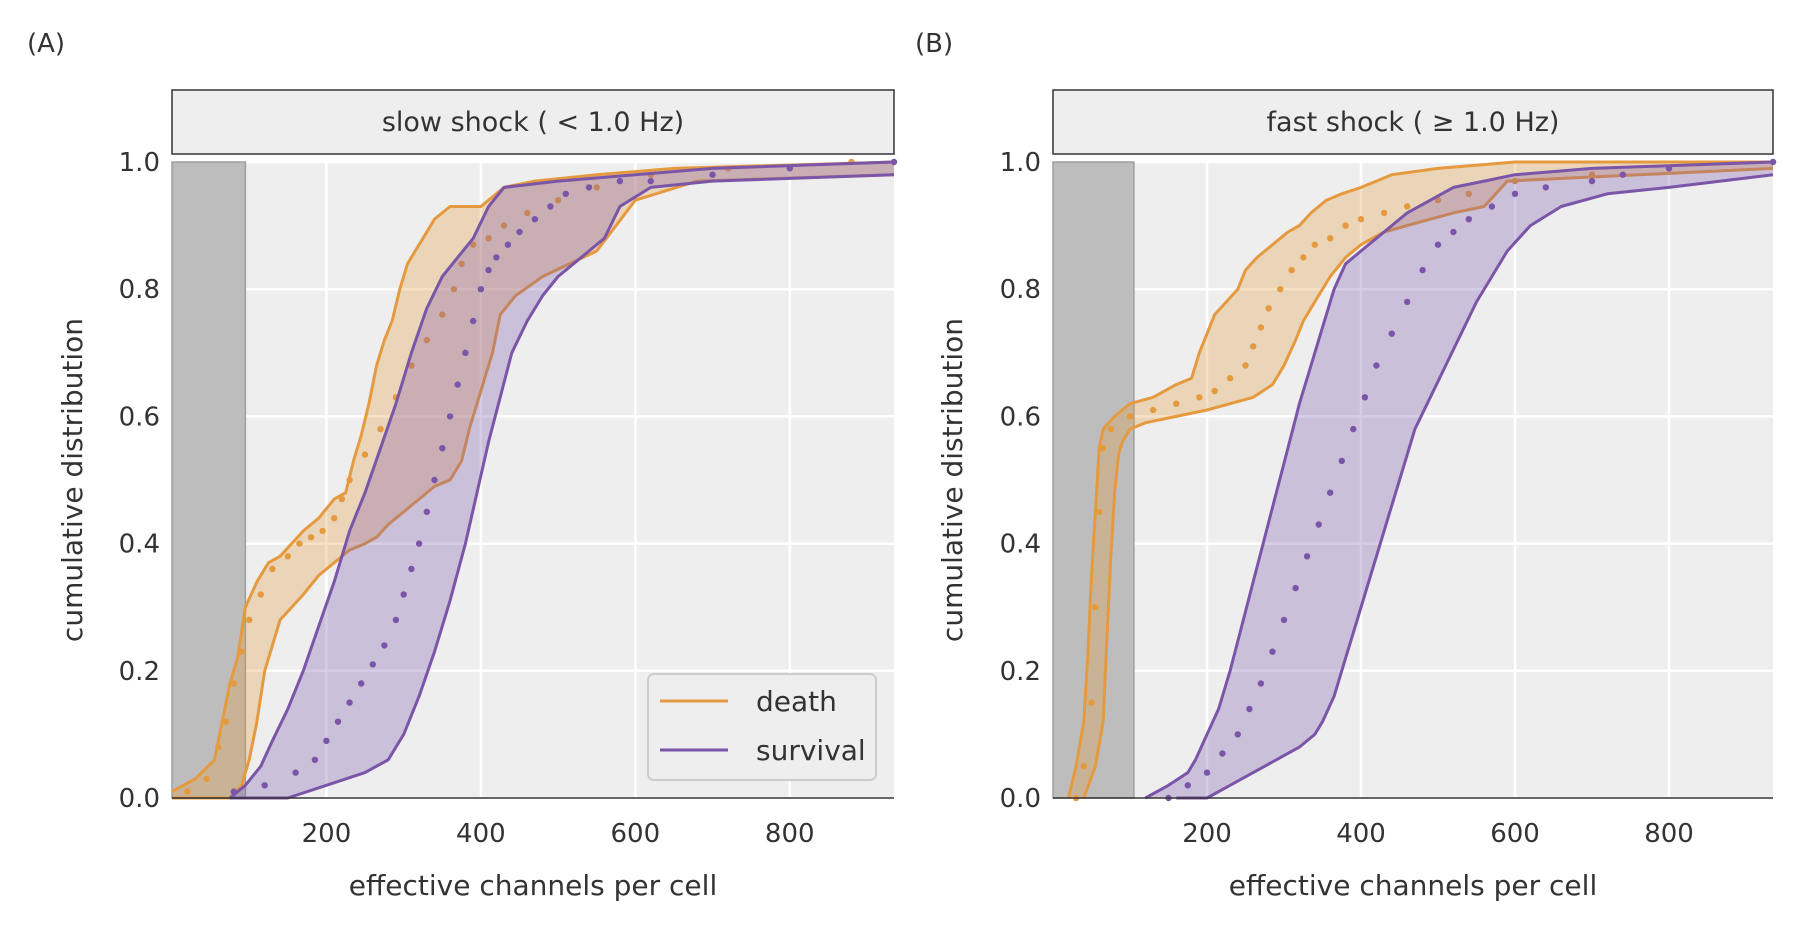 This screenshot has height=930, width=1796. I want to click on legend: death survival, so click(762, 727).